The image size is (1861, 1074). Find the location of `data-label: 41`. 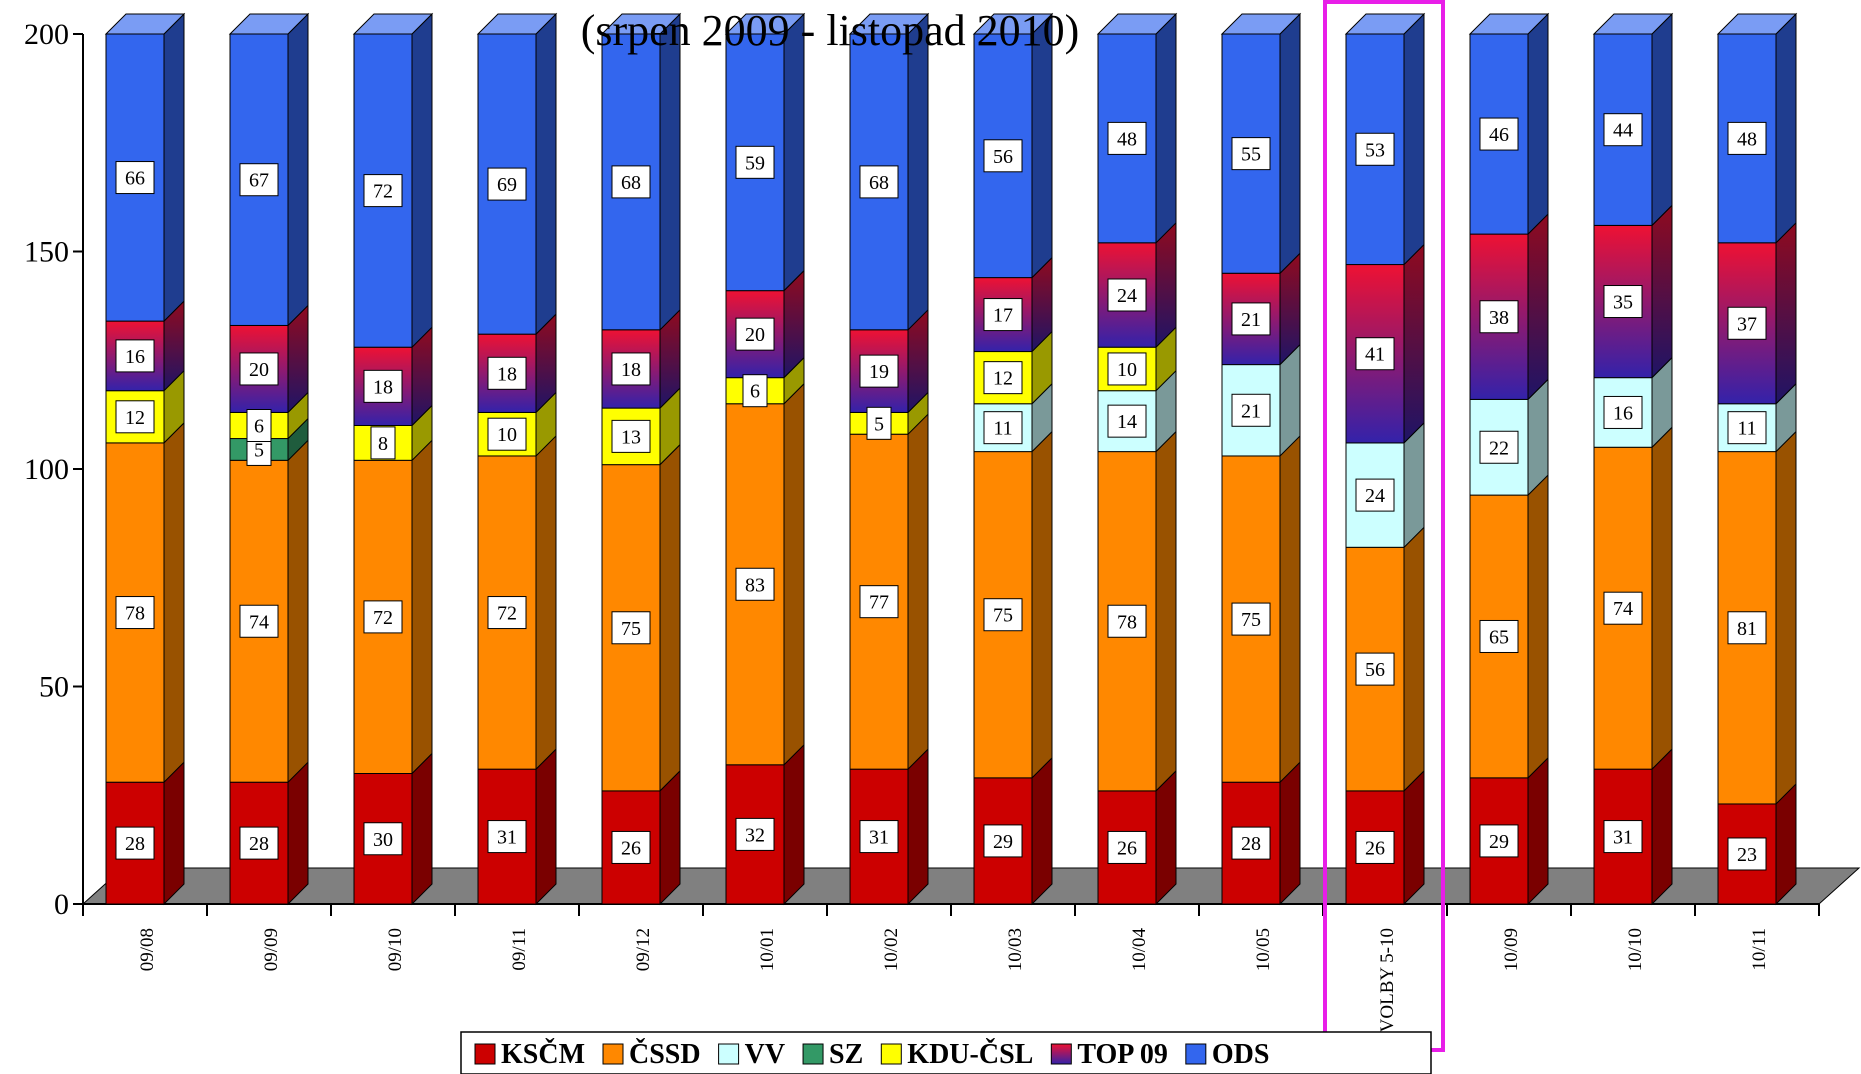

data-label: 41 is located at coordinates (1375, 355).